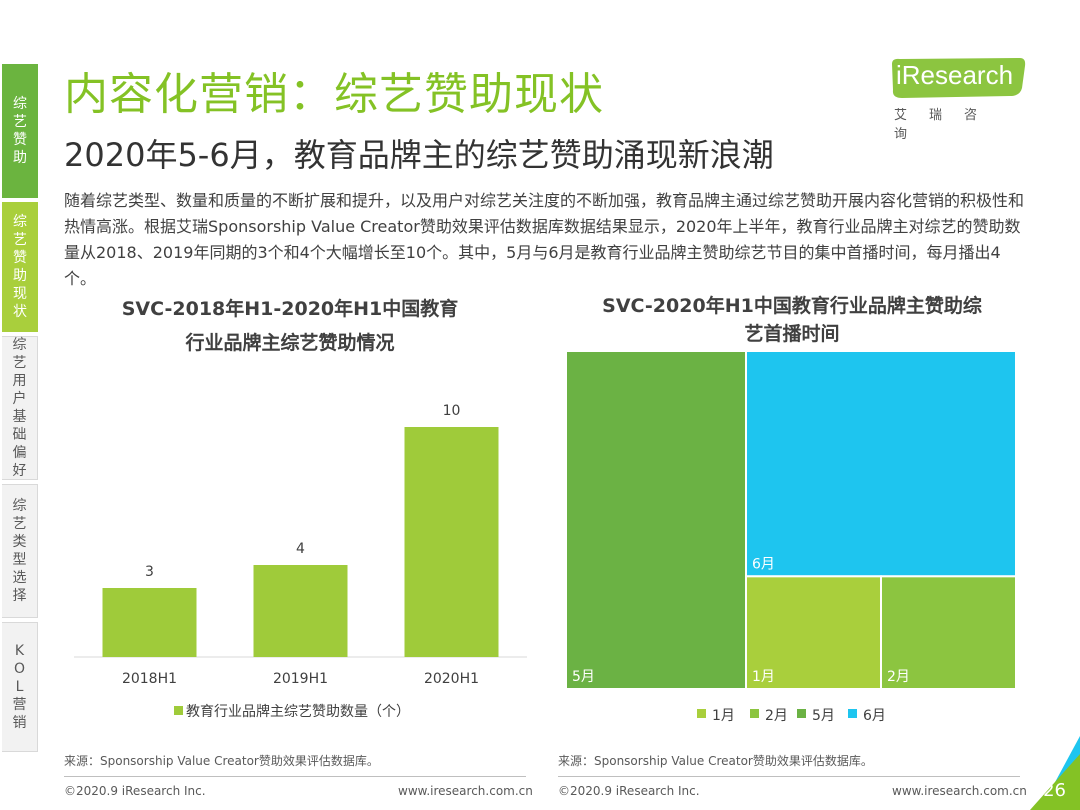  Describe the element at coordinates (135, 791) in the screenshot. I see `copyright-left: ©2020.9 iResearch Inc.` at that location.